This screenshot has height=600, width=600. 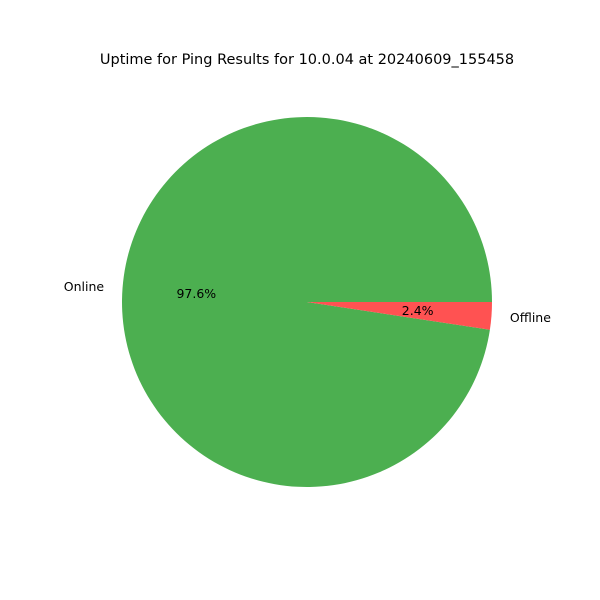 What do you see at coordinates (84, 286) in the screenshot?
I see `slice-label-online: Online` at bounding box center [84, 286].